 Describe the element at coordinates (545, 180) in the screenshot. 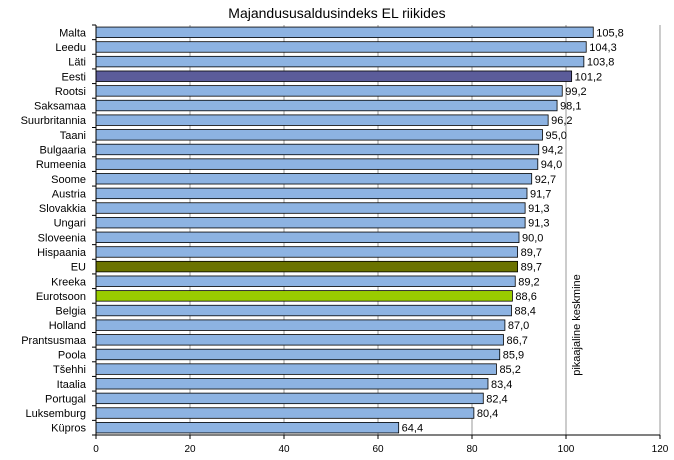

I see `value-label: 92,7` at that location.